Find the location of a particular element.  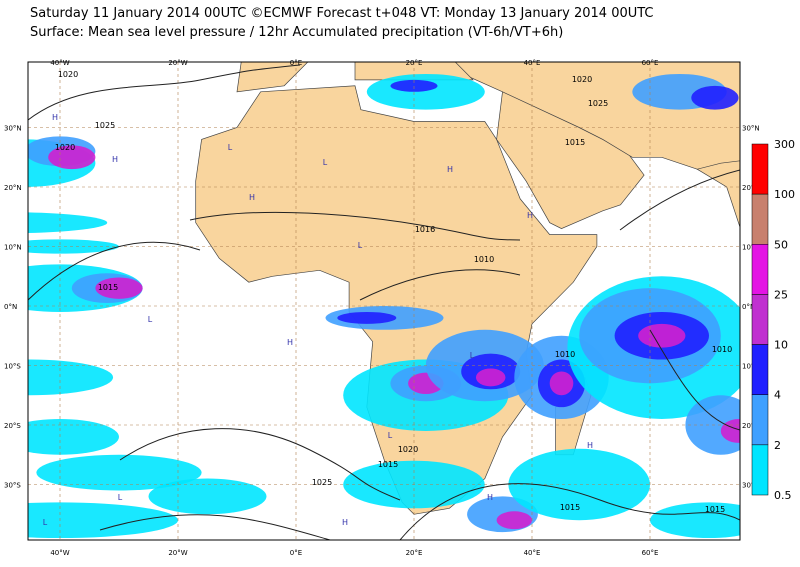

landmass is located at coordinates (272, 77).